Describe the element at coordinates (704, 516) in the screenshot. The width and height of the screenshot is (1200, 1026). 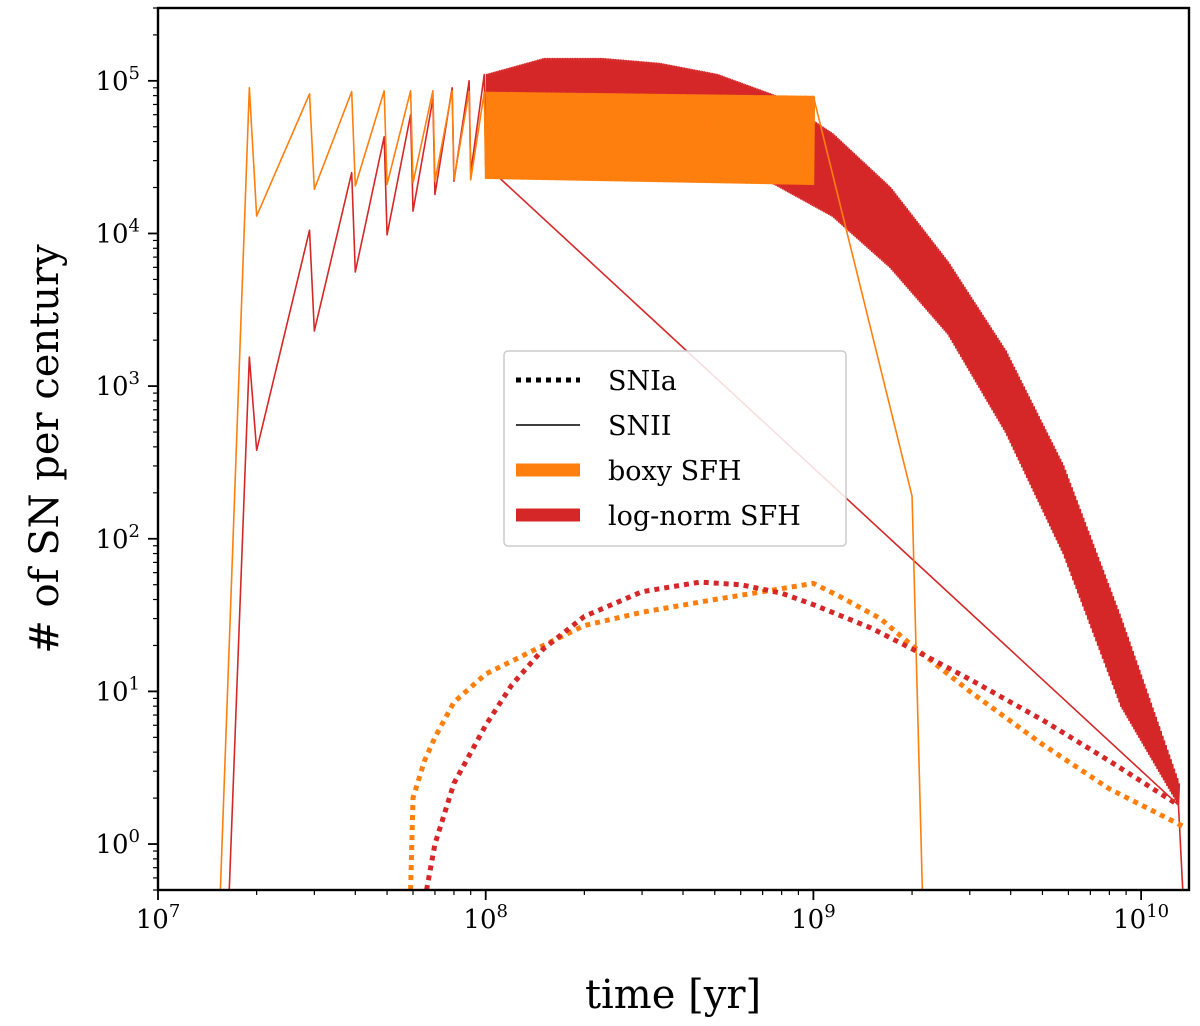
I see `legend-label-lognorm: log-norm SFH` at that location.